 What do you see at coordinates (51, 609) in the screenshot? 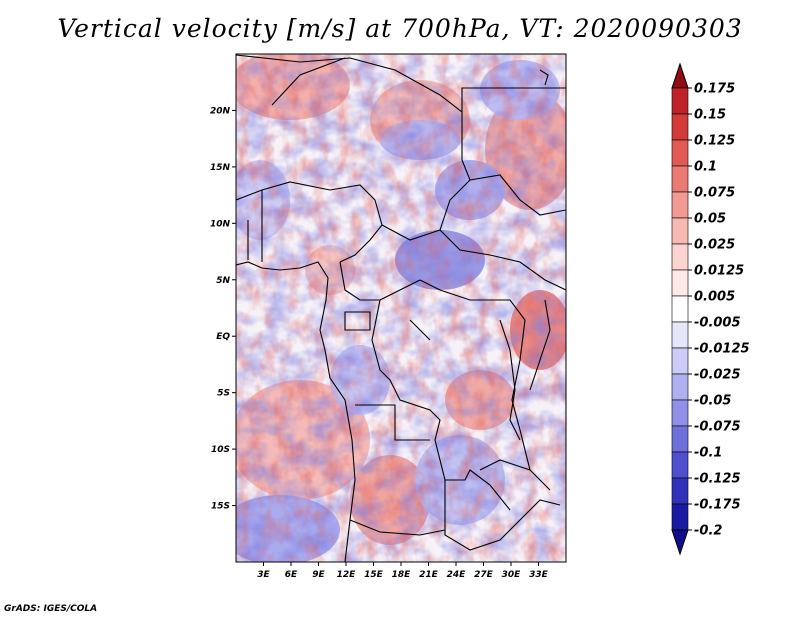
I see `grads-credit: GrADS: IGES/COLA` at bounding box center [51, 609].